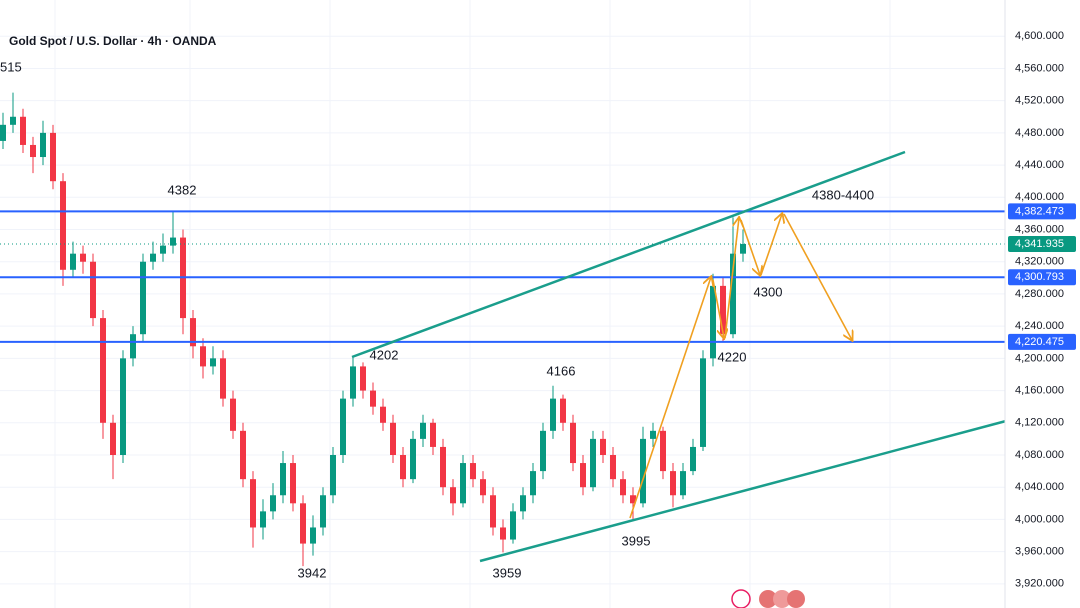 This screenshot has height=608, width=1080. Describe the element at coordinates (768, 598) in the screenshot. I see `bottom-icons` at that location.